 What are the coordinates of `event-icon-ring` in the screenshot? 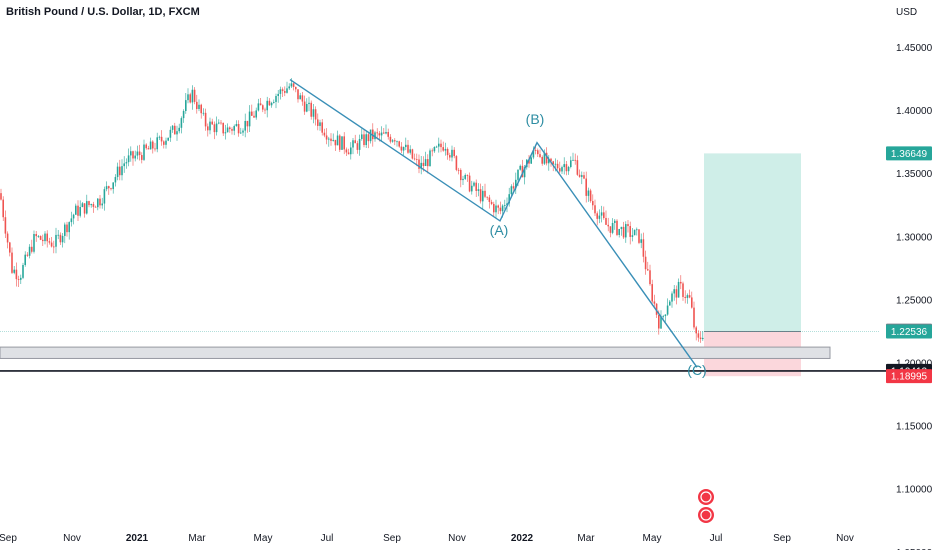 It's located at (706, 497).